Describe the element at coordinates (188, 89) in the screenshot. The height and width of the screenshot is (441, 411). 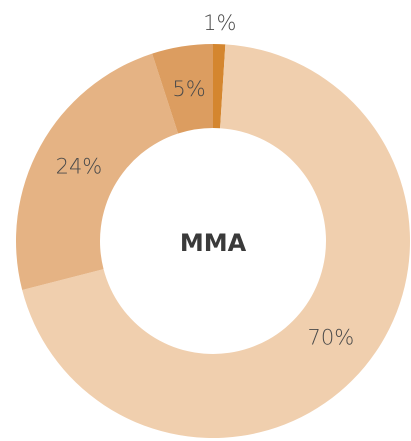
I see `slice-label: 5%` at that location.